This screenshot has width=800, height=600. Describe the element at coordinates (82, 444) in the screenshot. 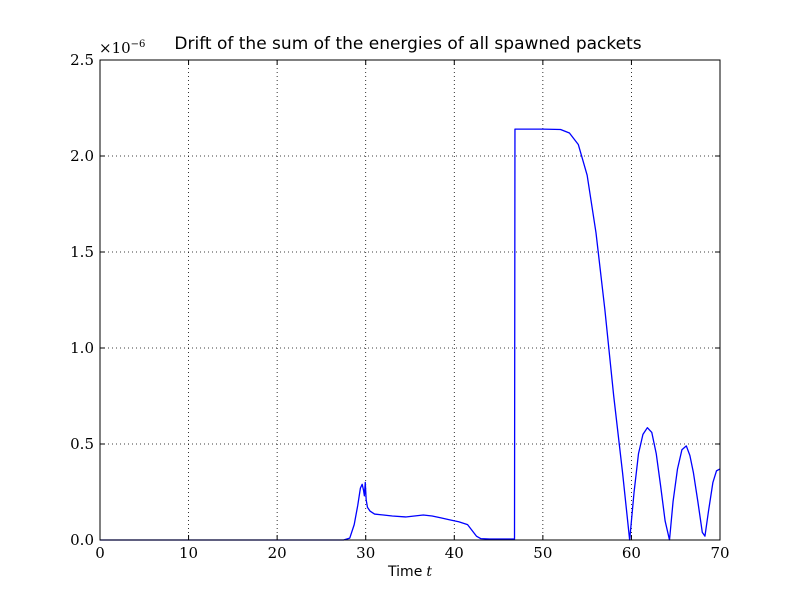

I see `y-tick-label: 0.5` at that location.